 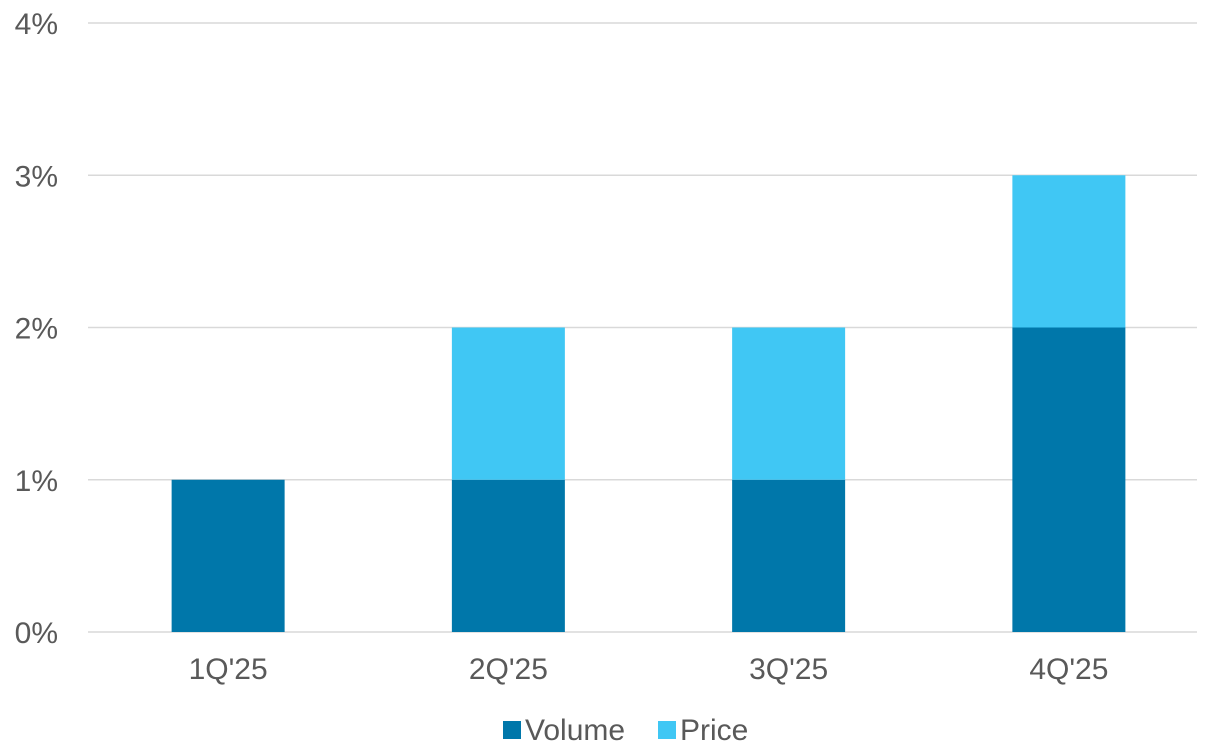 What do you see at coordinates (36, 481) in the screenshot?
I see `y-tick-label: 1%` at bounding box center [36, 481].